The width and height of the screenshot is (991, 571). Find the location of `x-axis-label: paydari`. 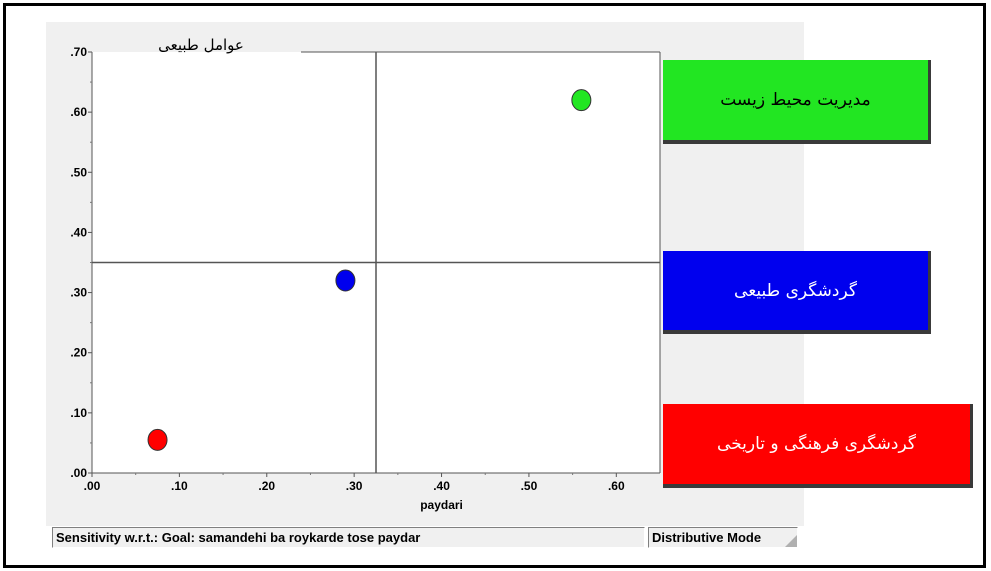

x-axis-label: paydari is located at coordinates (441, 505).